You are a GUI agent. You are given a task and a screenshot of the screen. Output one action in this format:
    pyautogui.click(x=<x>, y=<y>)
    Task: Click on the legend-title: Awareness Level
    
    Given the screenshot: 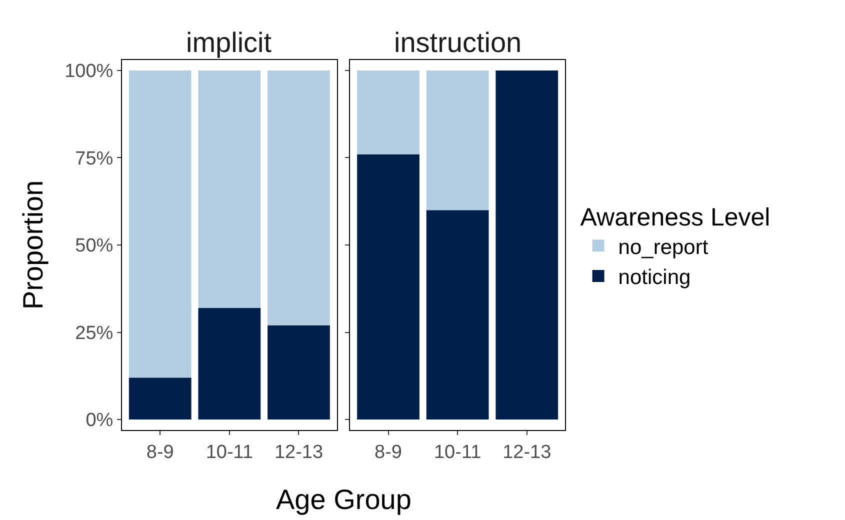 What is the action you would take?
    pyautogui.click(x=675, y=218)
    